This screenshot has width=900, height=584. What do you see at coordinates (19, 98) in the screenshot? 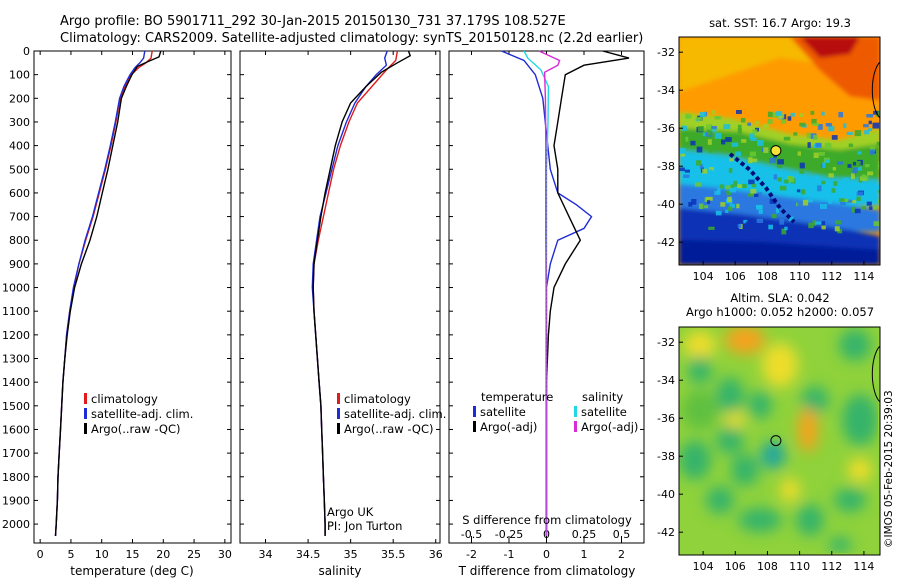
I see `depth-tick-label: 200` at bounding box center [19, 98].